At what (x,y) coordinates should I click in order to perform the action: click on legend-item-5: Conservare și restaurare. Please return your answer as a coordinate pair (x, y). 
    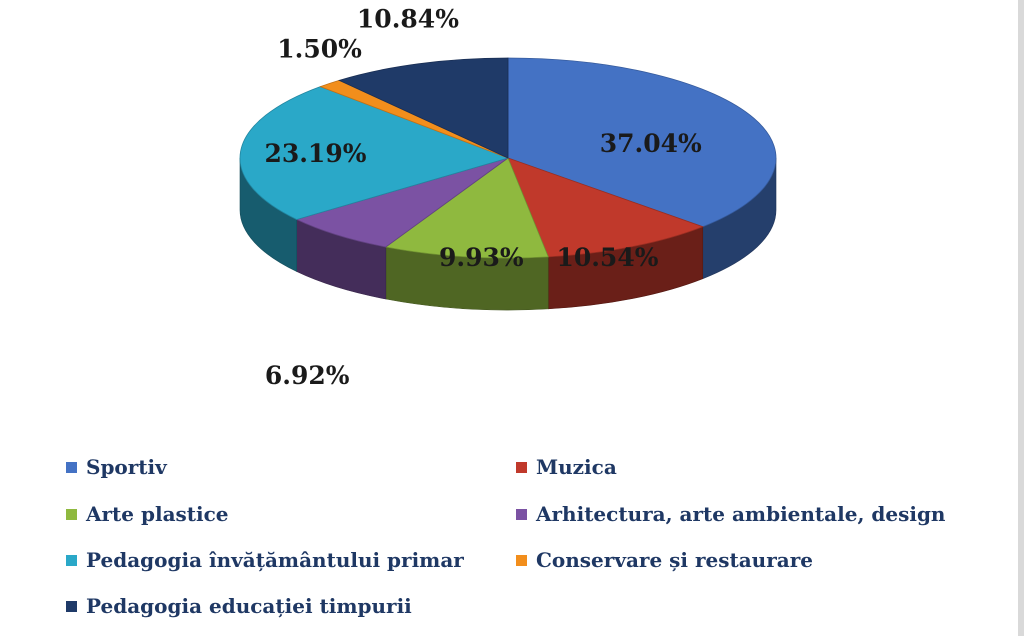
    Looking at the image, I should click on (664, 560).